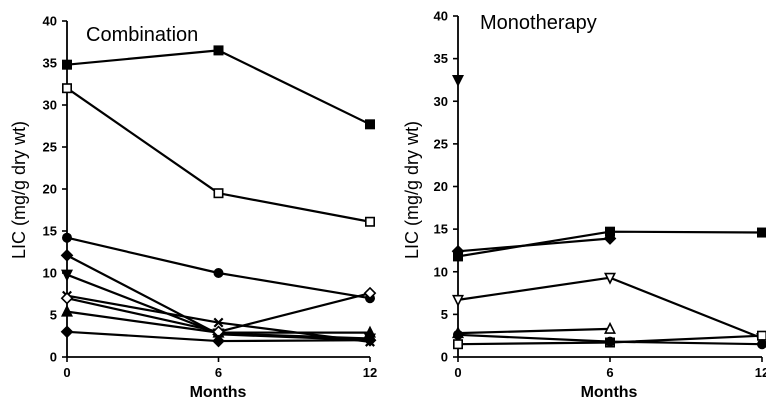  I want to click on chart-title: Combination, so click(142, 35).